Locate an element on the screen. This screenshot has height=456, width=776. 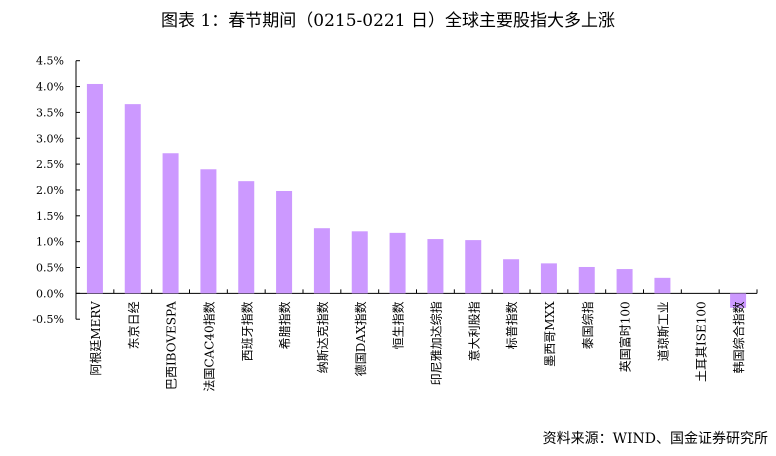
y-tick-label: 3.5% is located at coordinates (50, 112).